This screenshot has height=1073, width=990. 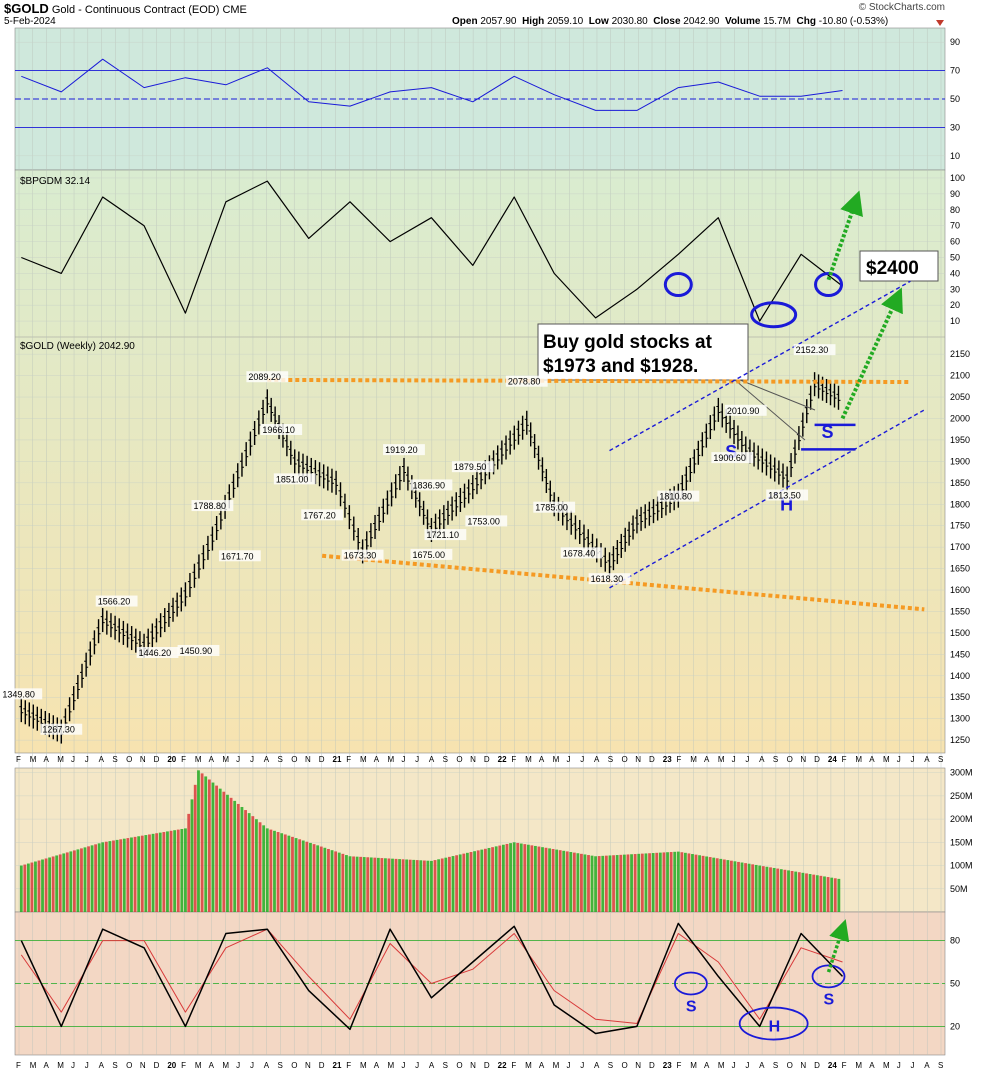 What do you see at coordinates (871, 353) in the screenshot?
I see `price-target-arrow` at bounding box center [871, 353].